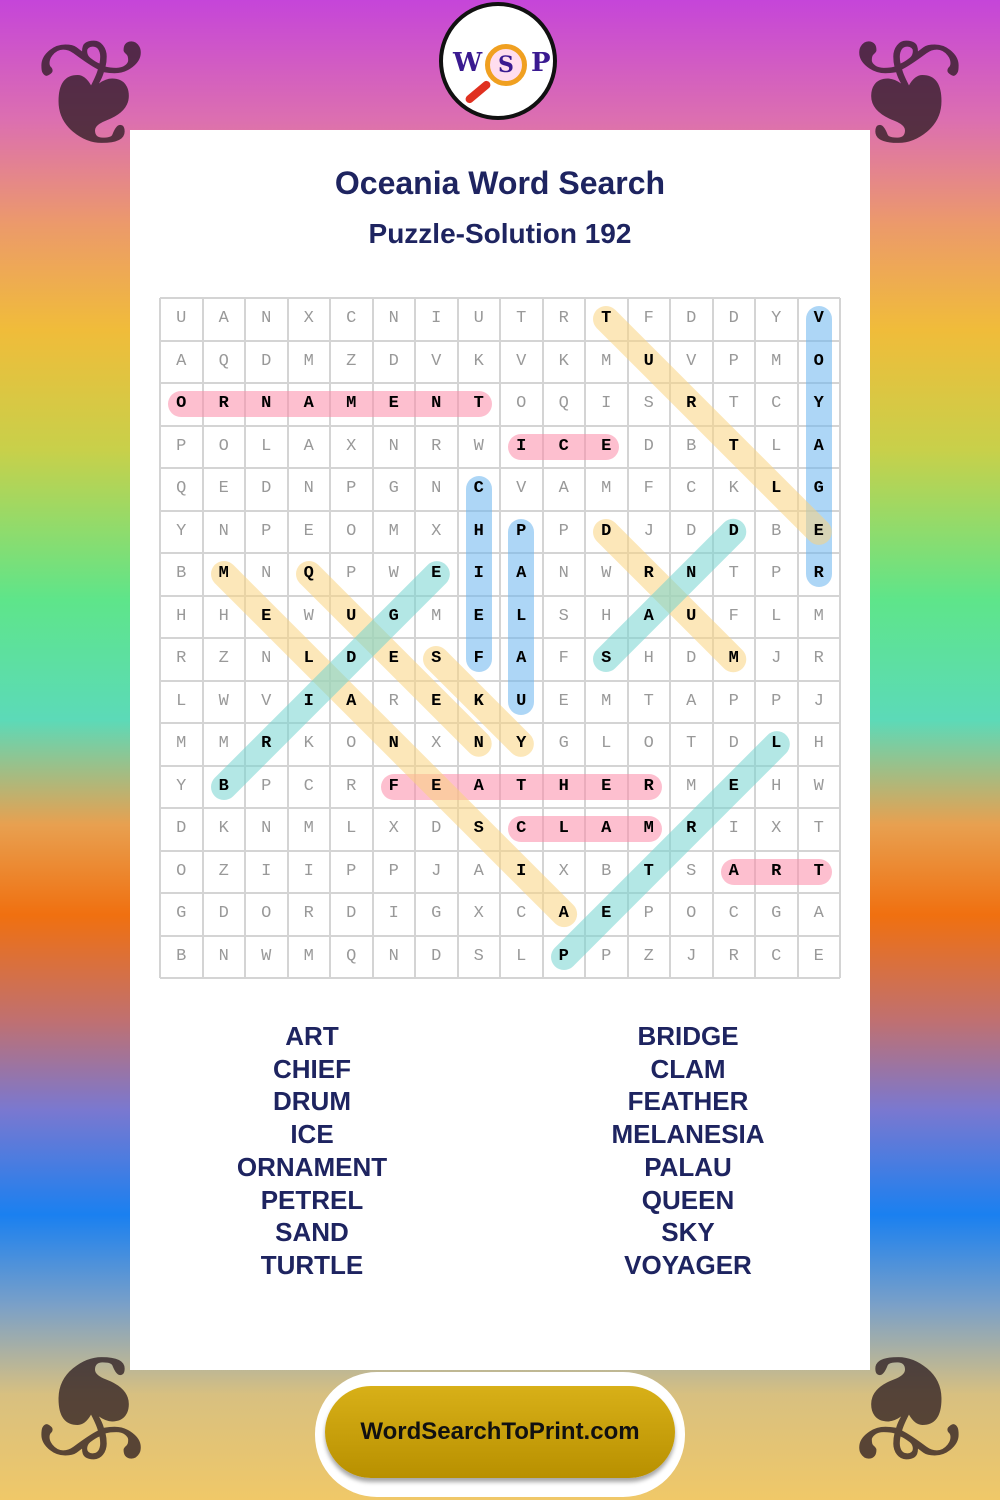 This screenshot has width=1000, height=1500. Describe the element at coordinates (500, 233) in the screenshot. I see `page-subtitle: Puzzle-Solution 192` at that location.